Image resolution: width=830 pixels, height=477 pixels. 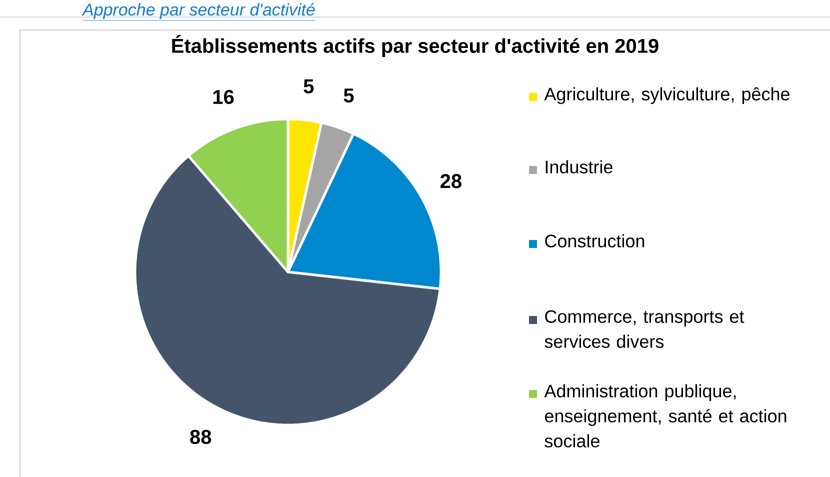 What do you see at coordinates (415, 46) in the screenshot?
I see `chart-title: Établissements actifs par secteur d'activité en 2019` at bounding box center [415, 46].